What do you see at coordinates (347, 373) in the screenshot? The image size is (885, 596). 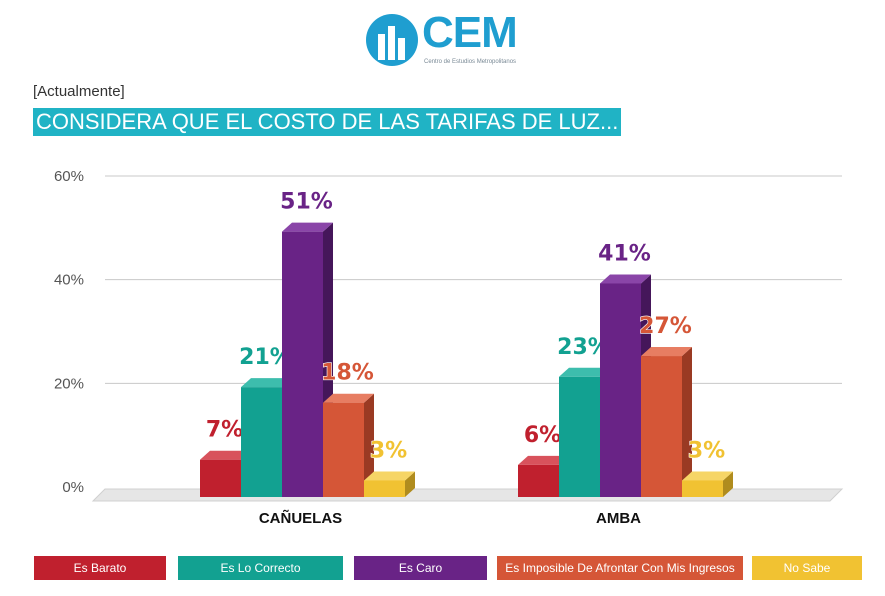 I see `data-label: 18%` at bounding box center [347, 373].